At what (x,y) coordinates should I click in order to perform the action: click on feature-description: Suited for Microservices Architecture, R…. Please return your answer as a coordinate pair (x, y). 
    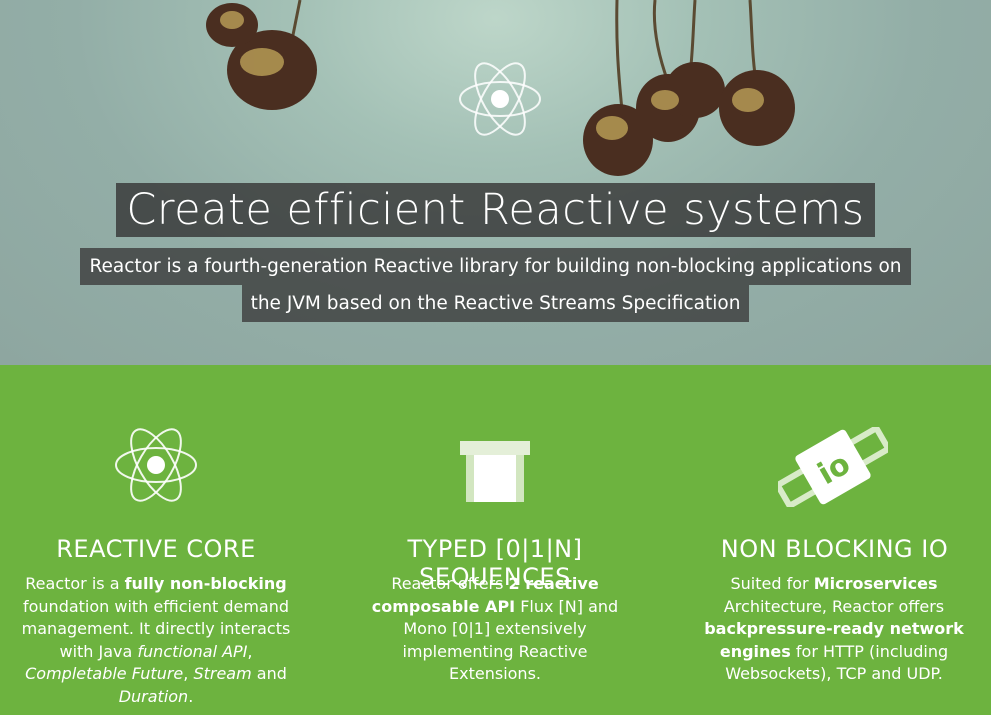
    Looking at the image, I should click on (834, 628).